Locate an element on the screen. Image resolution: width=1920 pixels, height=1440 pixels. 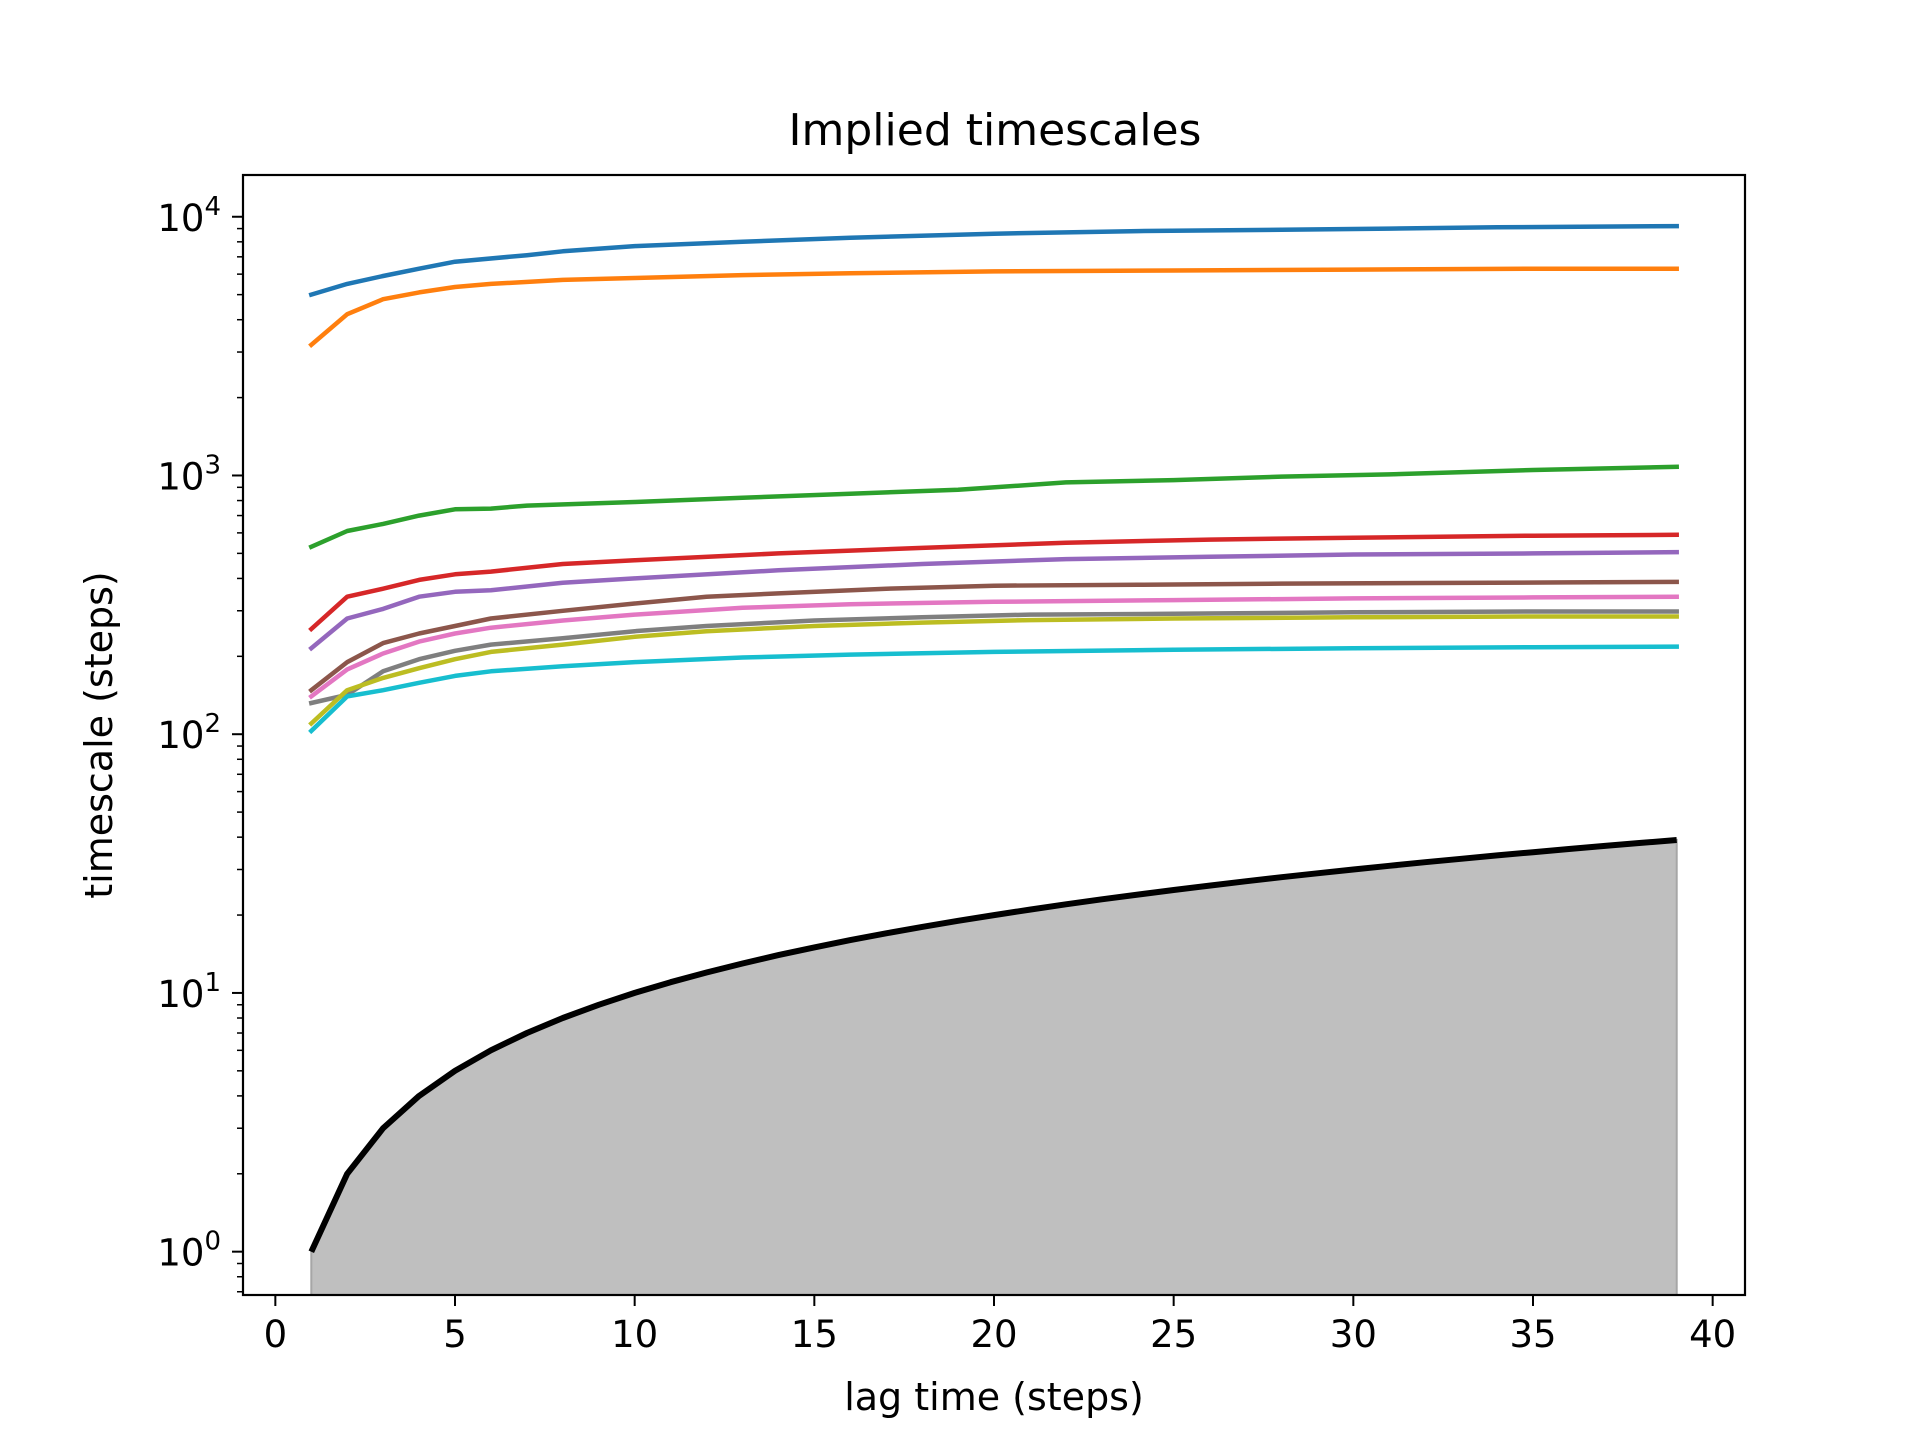
x-tick-label-35: 35 is located at coordinates (1532, 1334).